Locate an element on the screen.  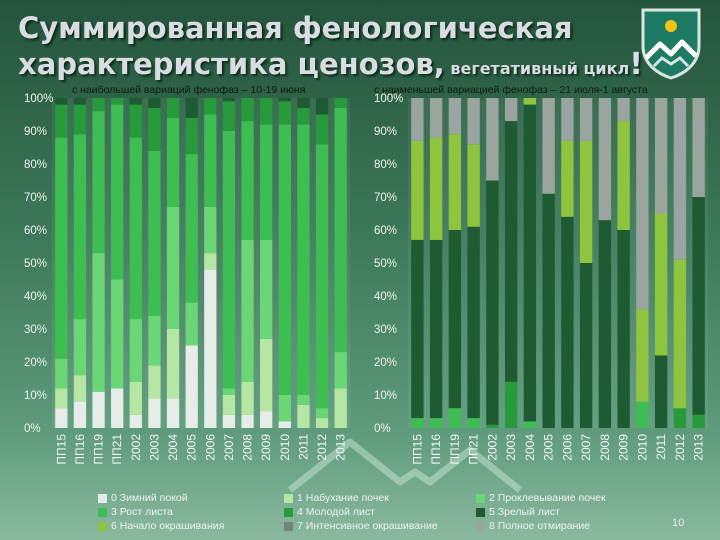
x-tick-label: 2009 is located at coordinates (624, 447).